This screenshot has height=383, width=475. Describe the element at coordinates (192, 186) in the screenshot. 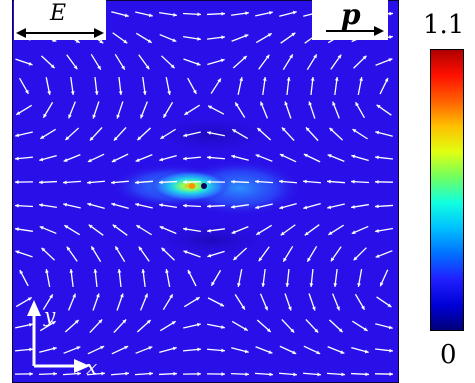

I see `hotspot-peak` at that location.